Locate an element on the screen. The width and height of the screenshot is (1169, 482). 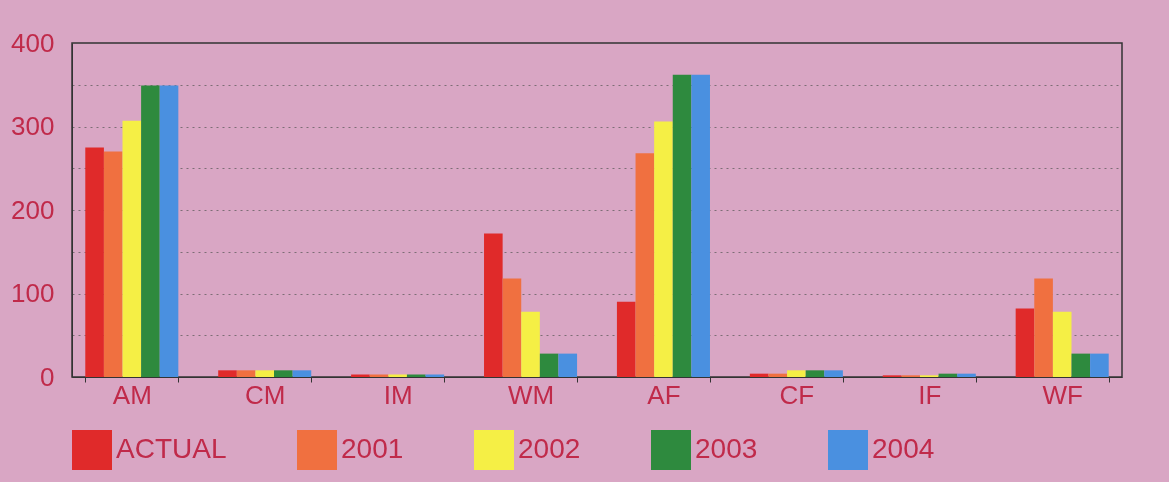
x-tick-label: WM is located at coordinates (531, 394).